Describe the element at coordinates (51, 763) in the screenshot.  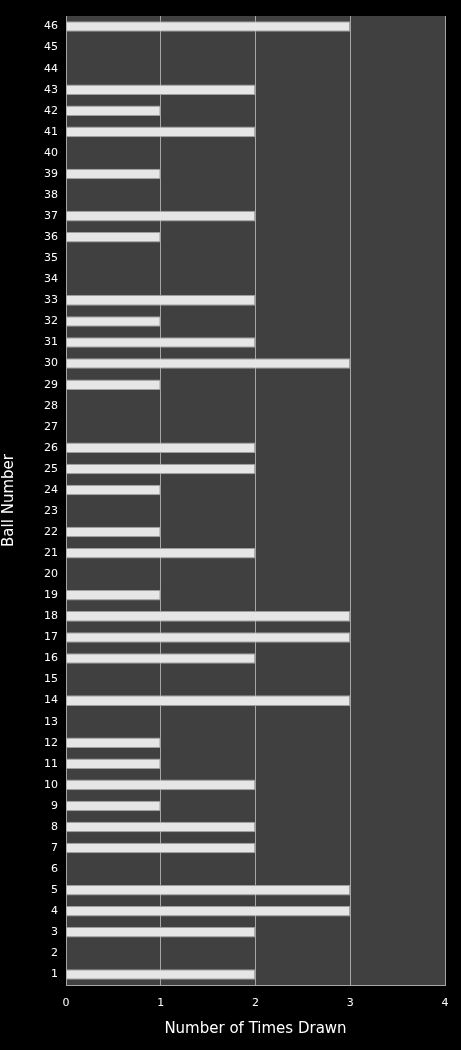
I see `y-tick-label: 11` at that location.